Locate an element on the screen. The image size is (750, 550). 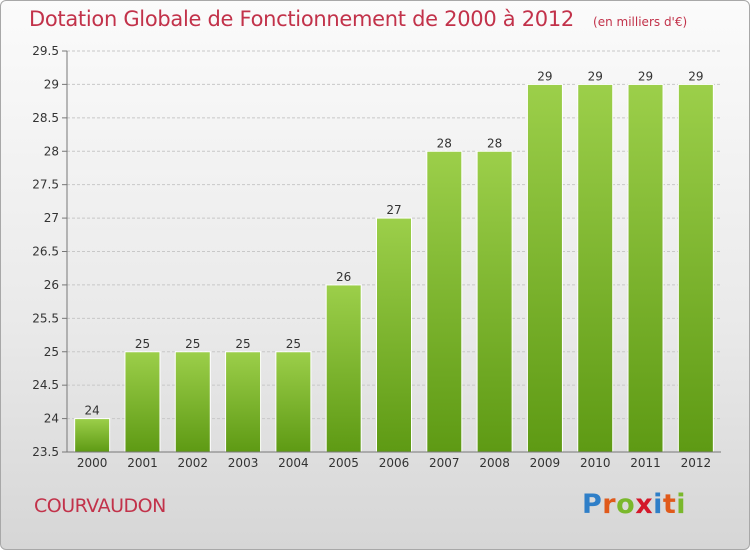
x-tick-label: 2011 is located at coordinates (645, 463).